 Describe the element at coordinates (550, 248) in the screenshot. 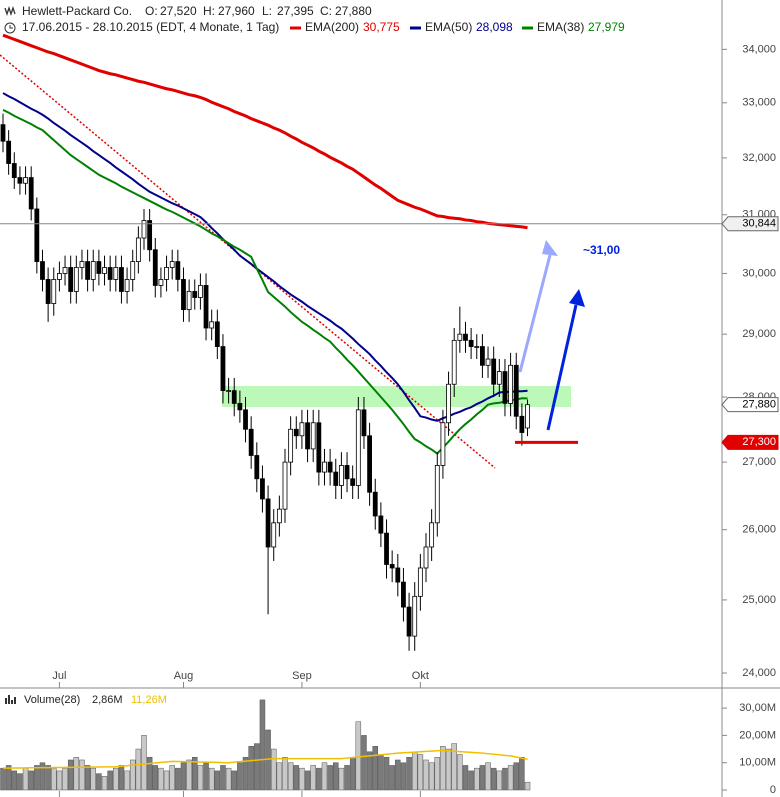

I see `arrow-light-head` at that location.